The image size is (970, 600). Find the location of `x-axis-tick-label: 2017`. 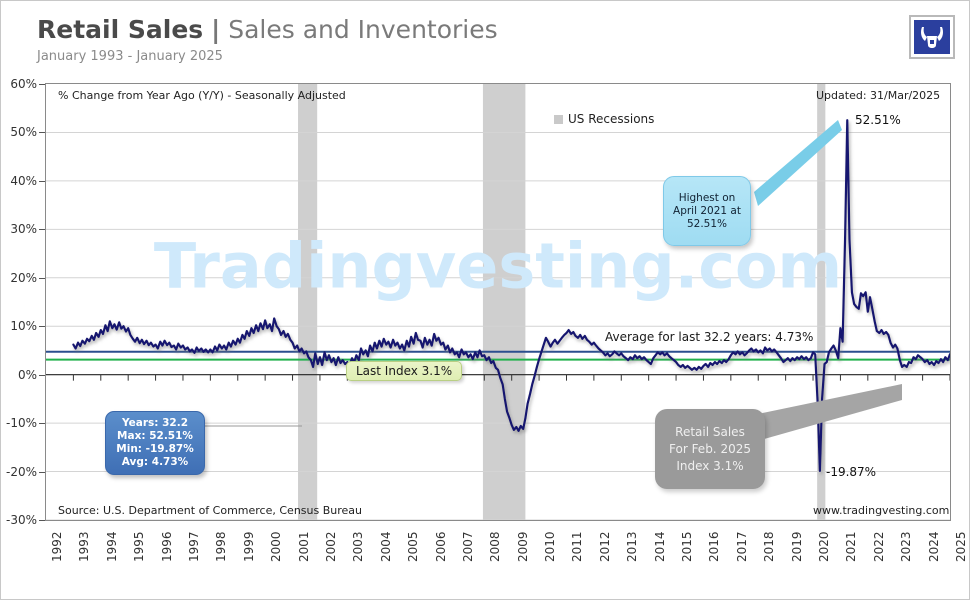

x-axis-tick-label: 2017 is located at coordinates (741, 546).